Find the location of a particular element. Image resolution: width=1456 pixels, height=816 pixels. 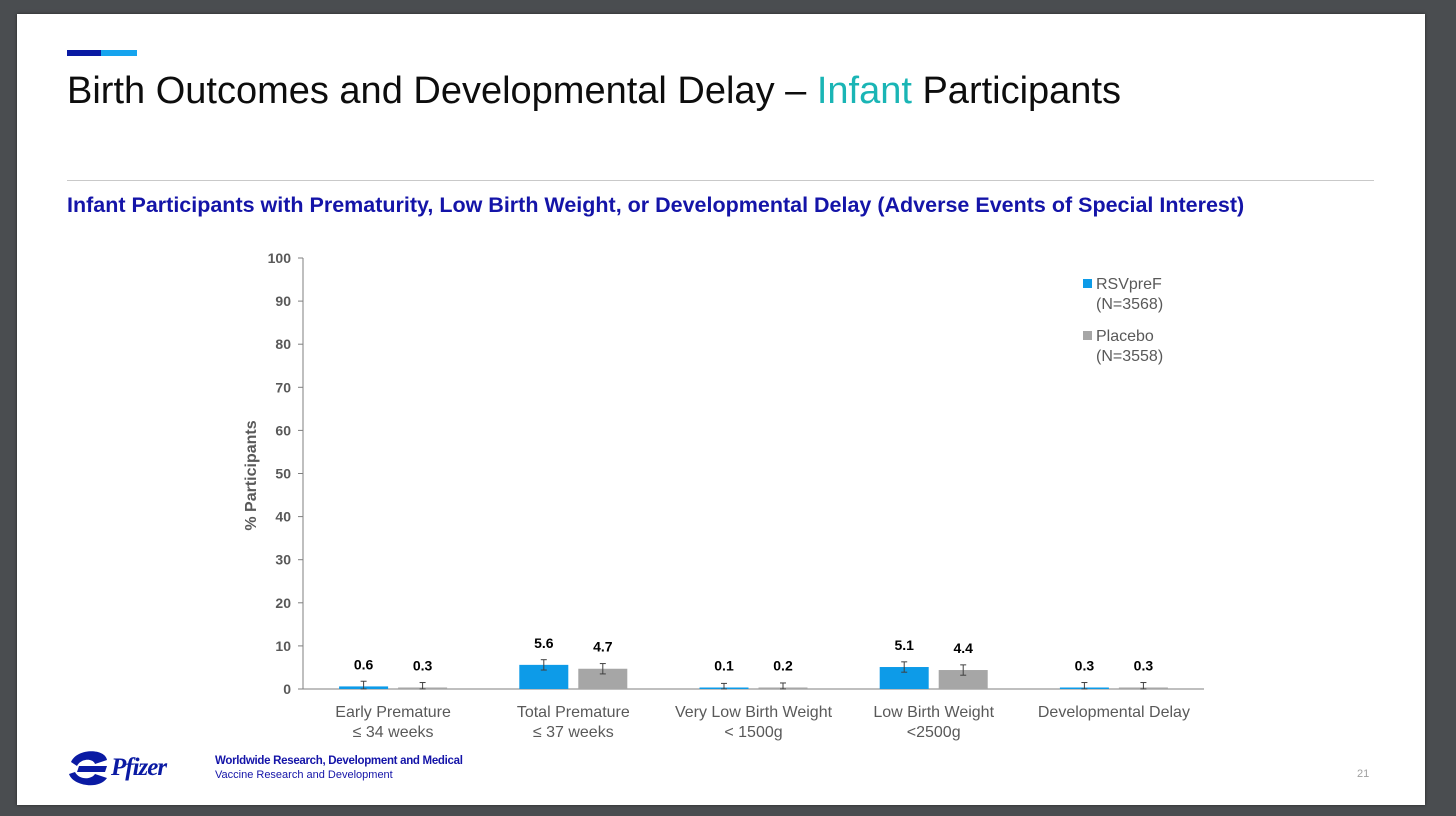

pfizer-logo-text: Pfizer is located at coordinates (139, 767).